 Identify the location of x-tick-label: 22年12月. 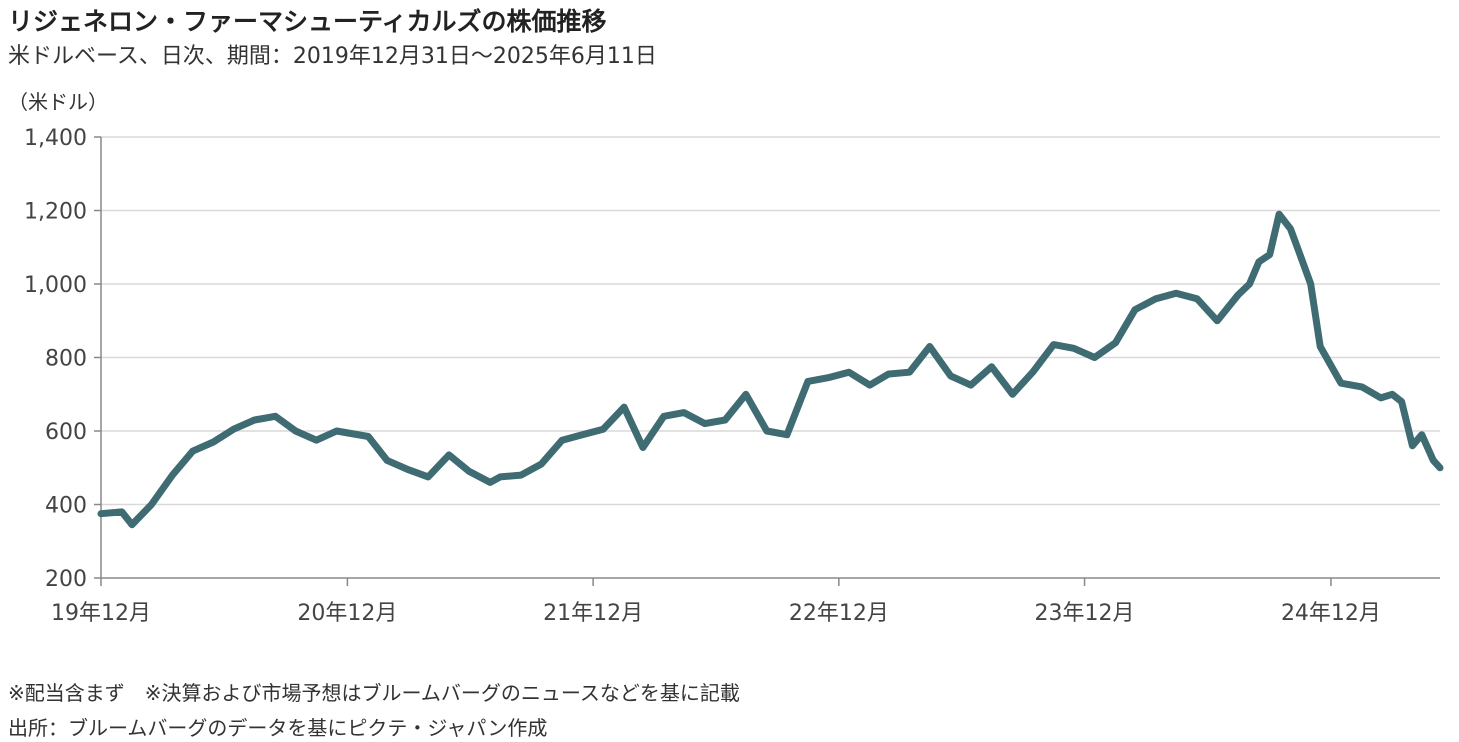
(839, 613).